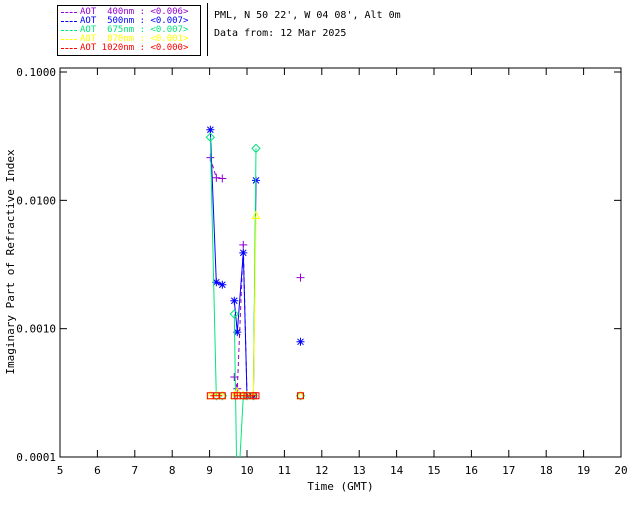 The image size is (640, 512). I want to click on data-date-label: Data from: 12 Mar 2025, so click(280, 33).